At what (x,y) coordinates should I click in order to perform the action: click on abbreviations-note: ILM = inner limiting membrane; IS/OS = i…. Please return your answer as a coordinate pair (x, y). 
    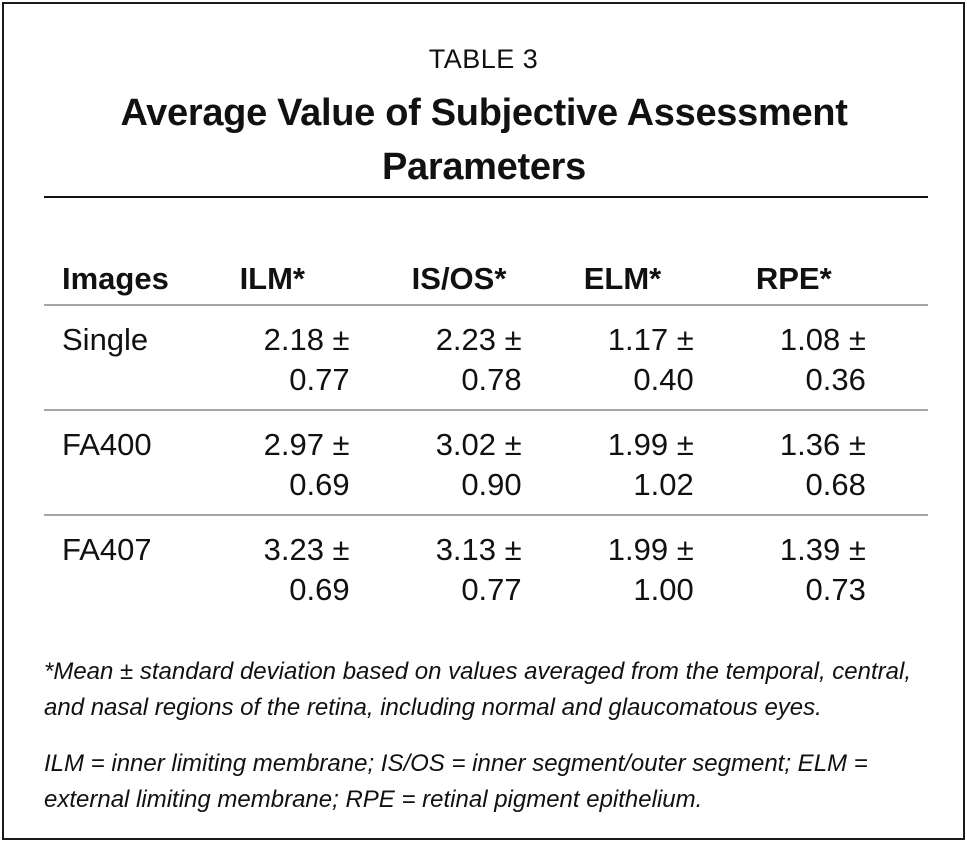
    Looking at the image, I should click on (456, 781).